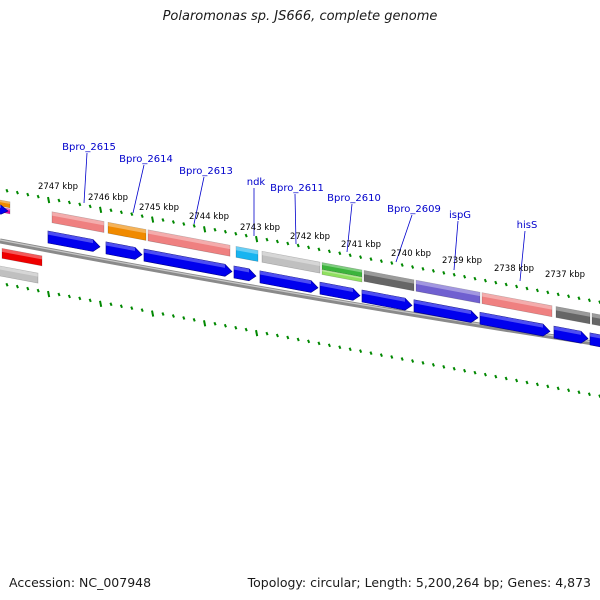 The height and width of the screenshot is (600, 600). I want to click on feature-block-darkgray-shine, so click(389, 277).